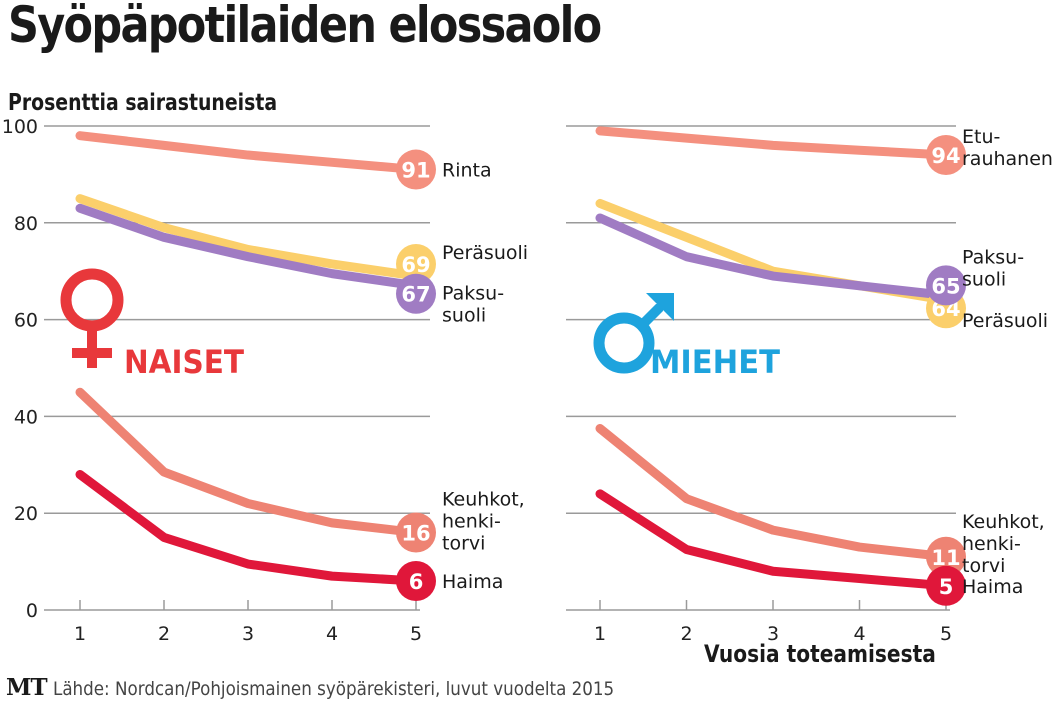 This screenshot has height=702, width=1054. Describe the element at coordinates (92, 318) in the screenshot. I see `female-symbol-icon` at that location.